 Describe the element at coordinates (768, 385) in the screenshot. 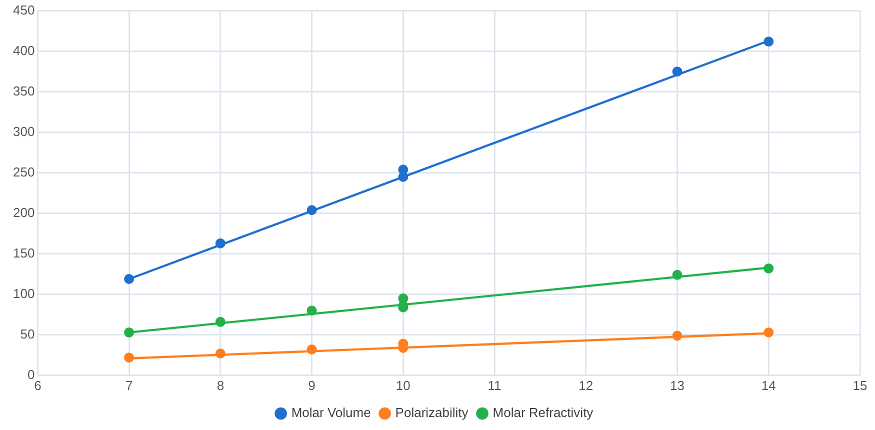

I see `x-tick-label: 14` at that location.